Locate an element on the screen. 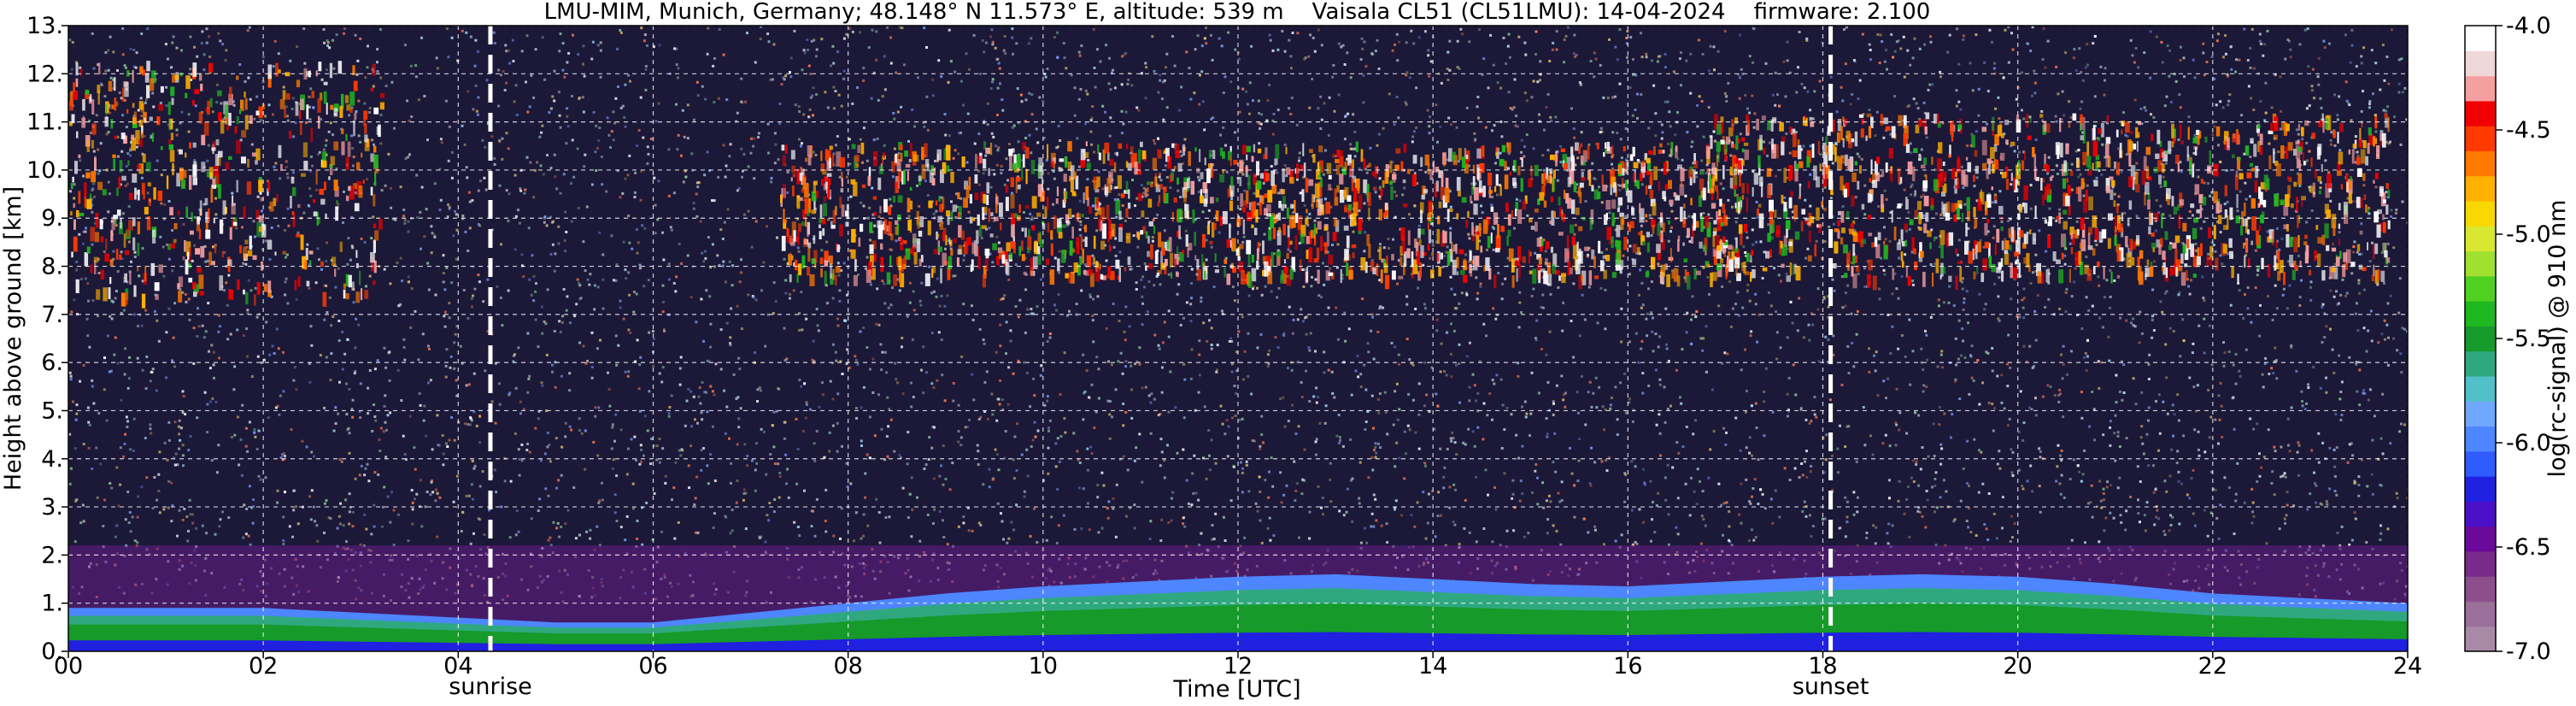 The image size is (2576, 706). y-tick-label: 8. is located at coordinates (52, 267).